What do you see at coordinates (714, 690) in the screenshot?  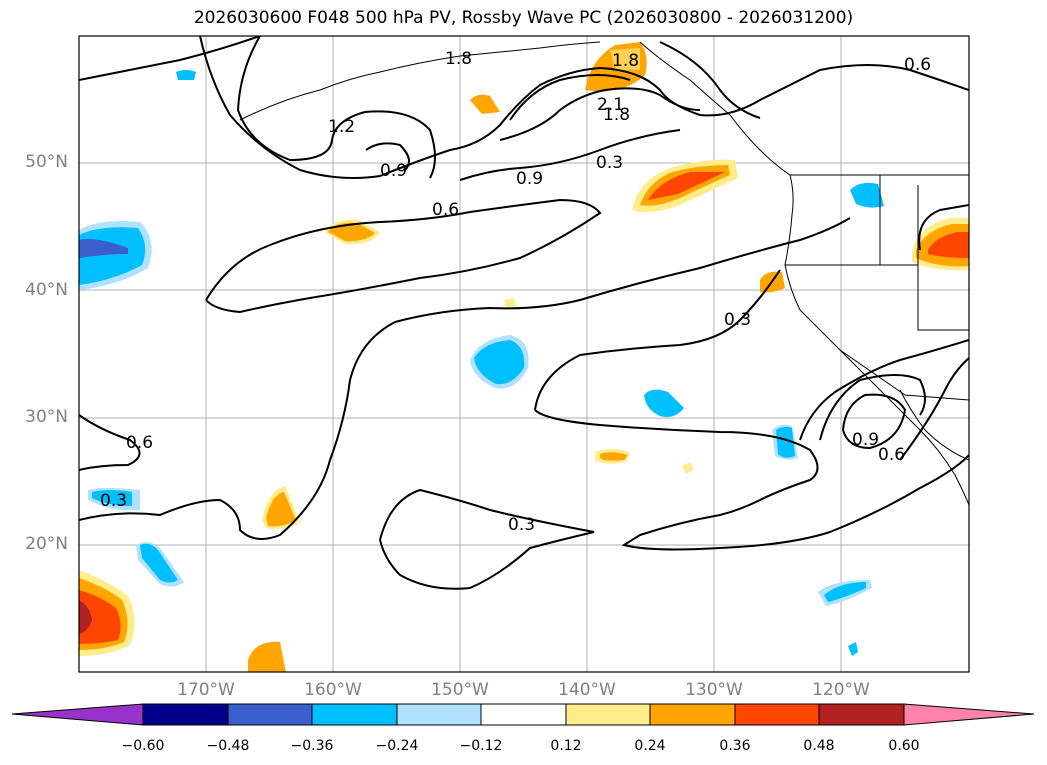 I see `lon-label: 130°W` at bounding box center [714, 690].